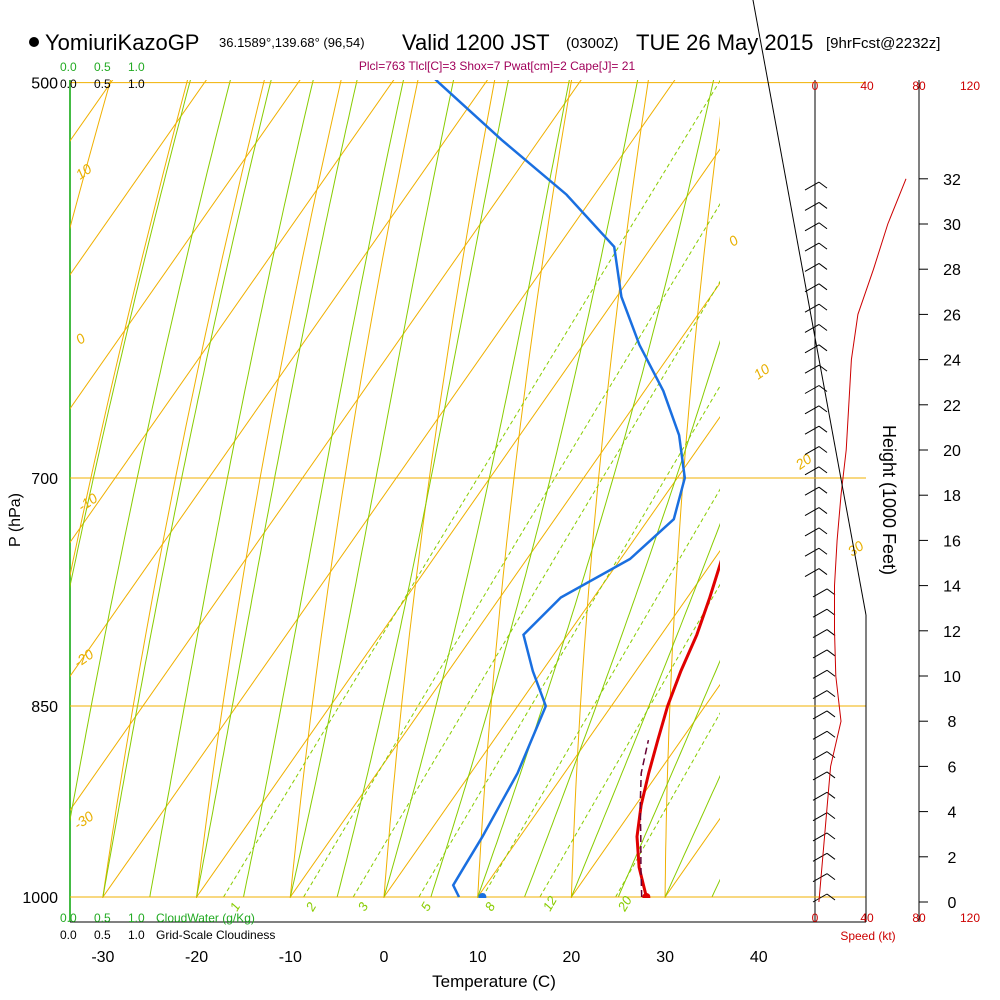 This screenshot has height=1000, width=1000. What do you see at coordinates (820, 542) in the screenshot?
I see `wind-barbs` at bounding box center [820, 542].